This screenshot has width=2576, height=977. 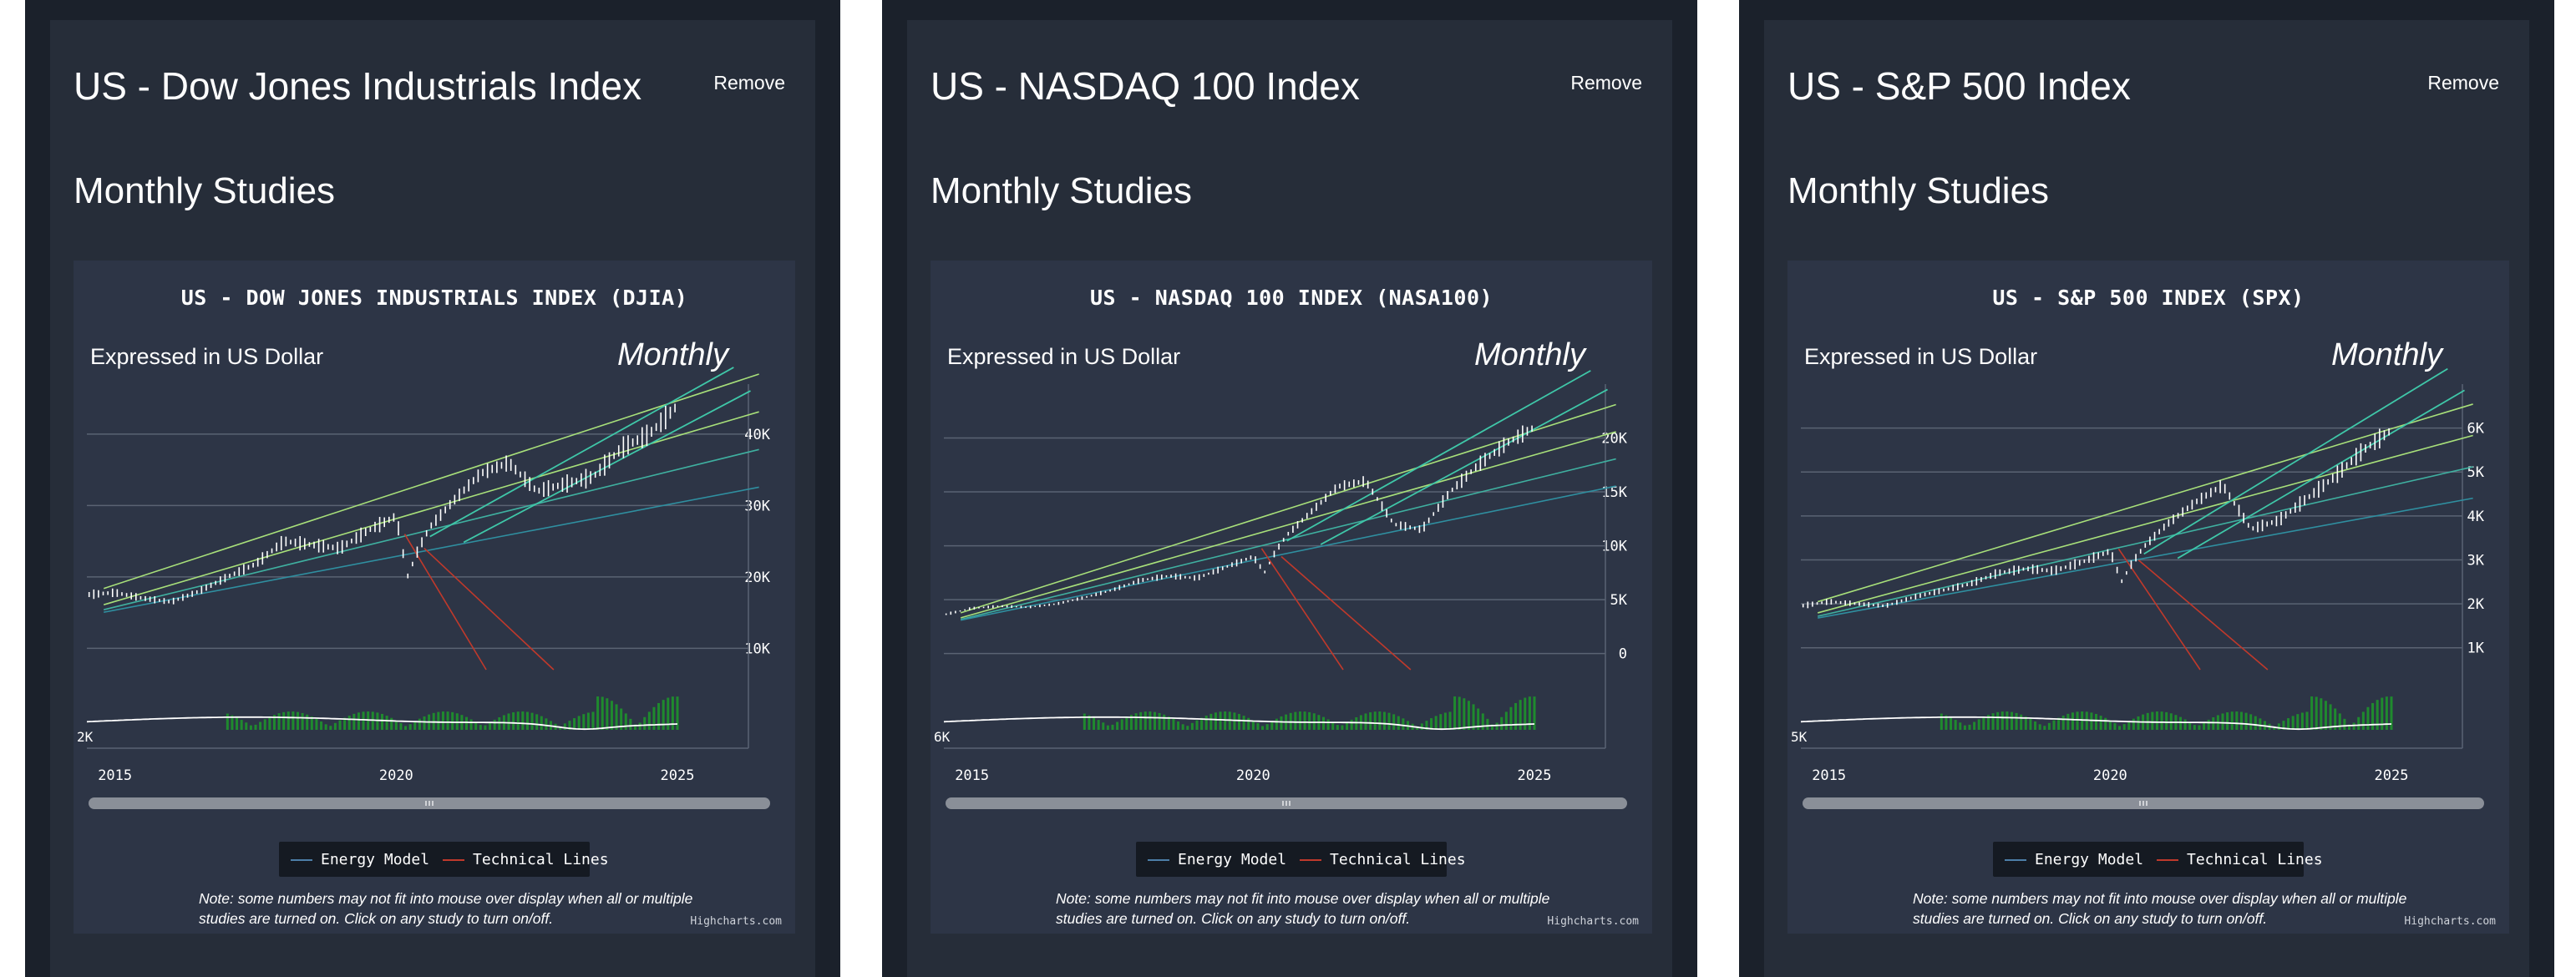 What do you see at coordinates (1614, 492) in the screenshot?
I see `y-tick-label: 15K` at bounding box center [1614, 492].